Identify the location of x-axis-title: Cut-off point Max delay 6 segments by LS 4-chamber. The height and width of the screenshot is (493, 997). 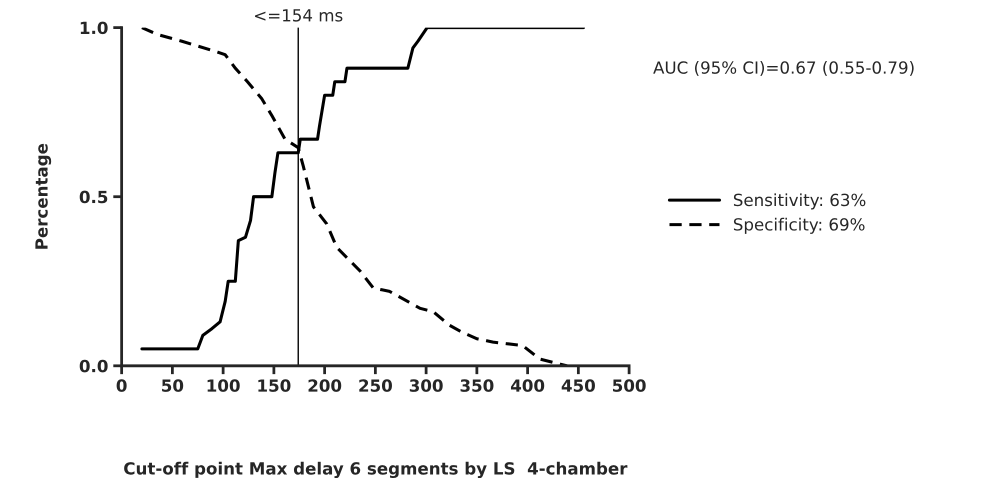
(376, 470).